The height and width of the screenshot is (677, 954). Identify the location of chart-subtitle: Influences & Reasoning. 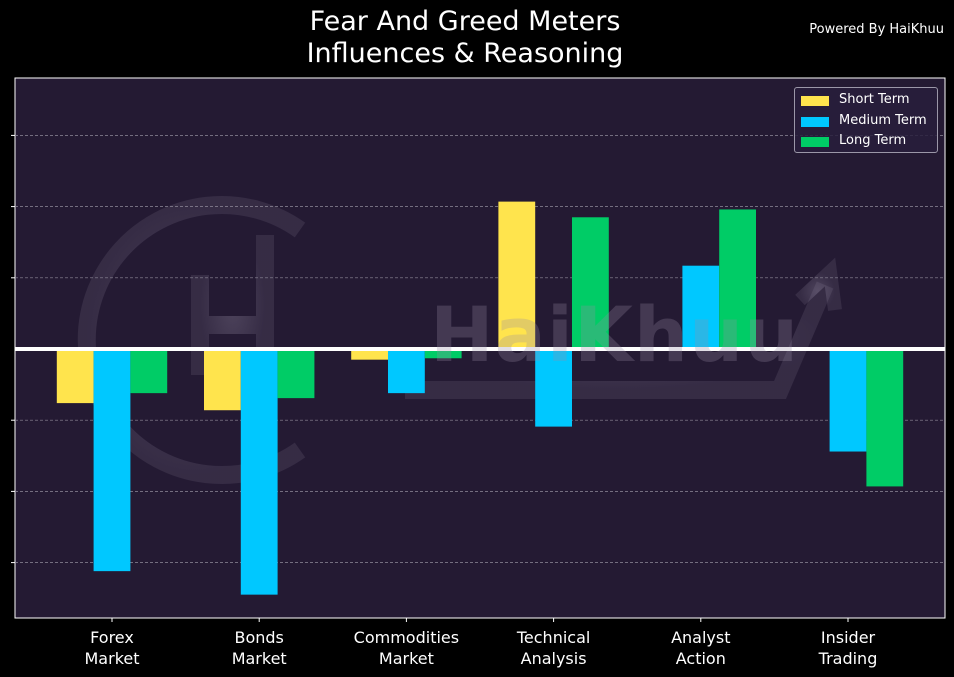
(465, 53).